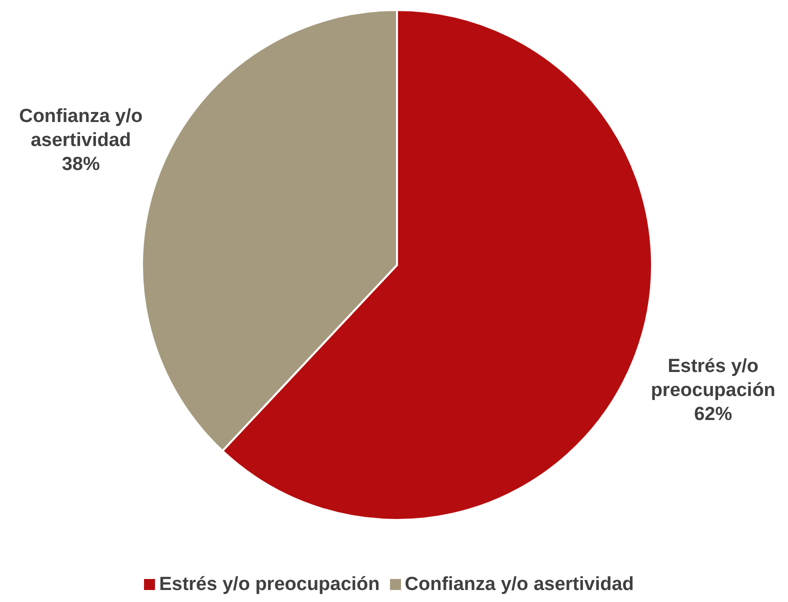  I want to click on legend-label: Estrés y/o preocupación, so click(269, 584).